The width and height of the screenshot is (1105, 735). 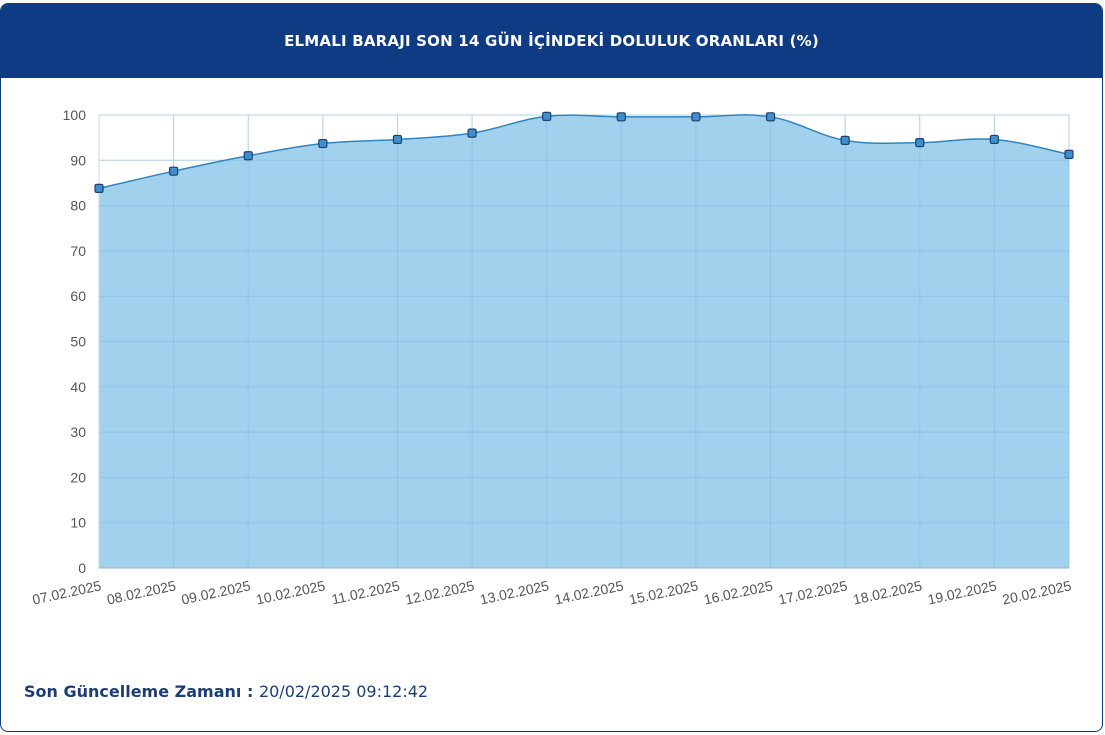 I want to click on x-tick-label: 11.02.2025, so click(x=365, y=592).